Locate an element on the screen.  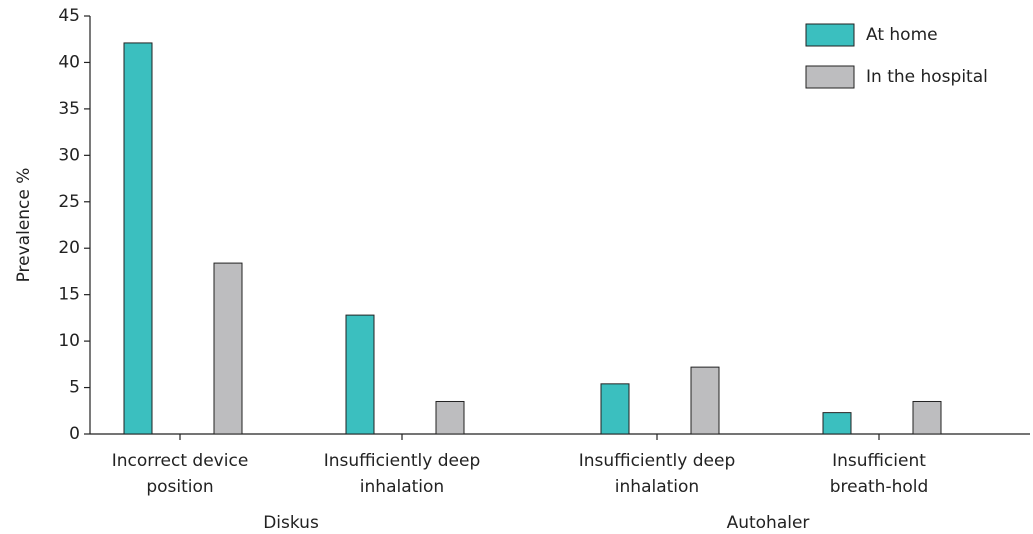
x-tick-label: Insufficient is located at coordinates (879, 461).